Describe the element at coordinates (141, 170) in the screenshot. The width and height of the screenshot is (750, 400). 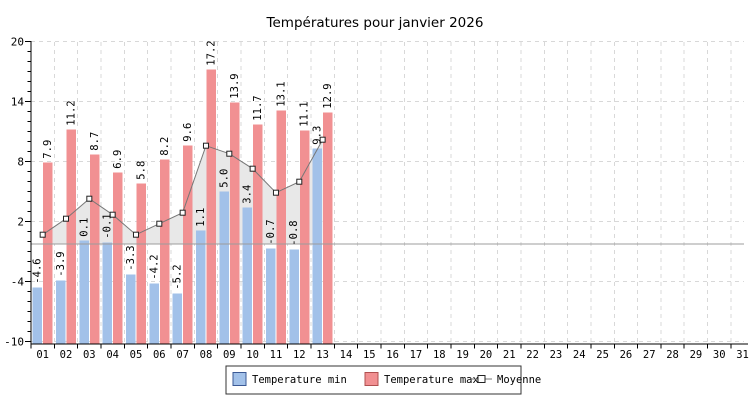
I see `bar-value-label: 5.8` at that location.